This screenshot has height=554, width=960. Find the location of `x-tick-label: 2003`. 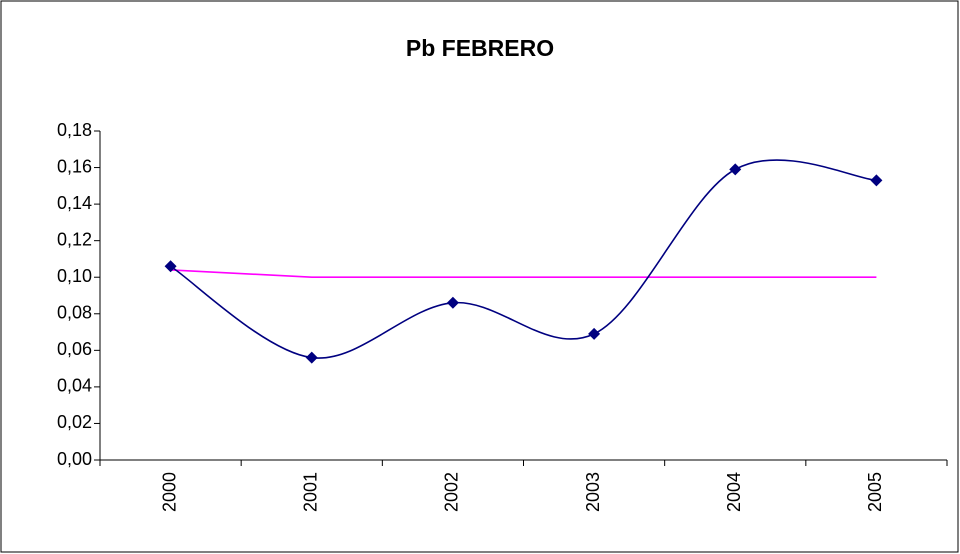

x-tick-label: 2003 is located at coordinates (593, 492).